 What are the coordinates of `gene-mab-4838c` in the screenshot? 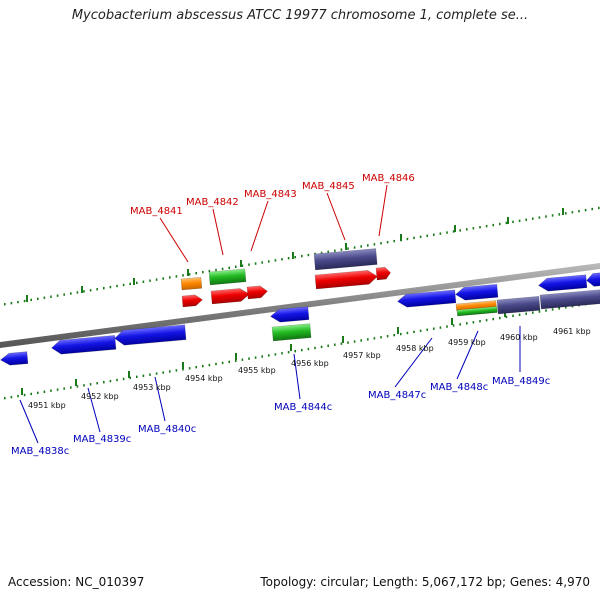 It's located at (14, 358).